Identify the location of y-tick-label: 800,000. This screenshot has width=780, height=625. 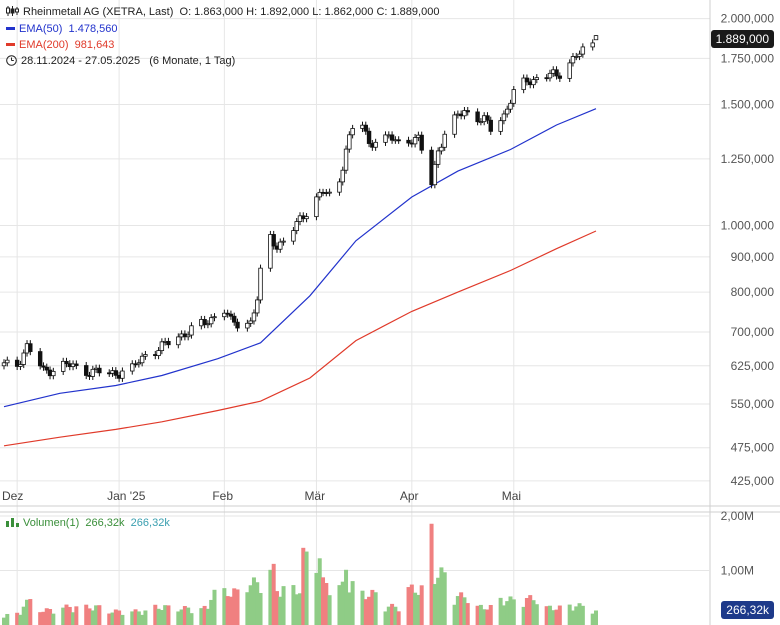
(753, 292).